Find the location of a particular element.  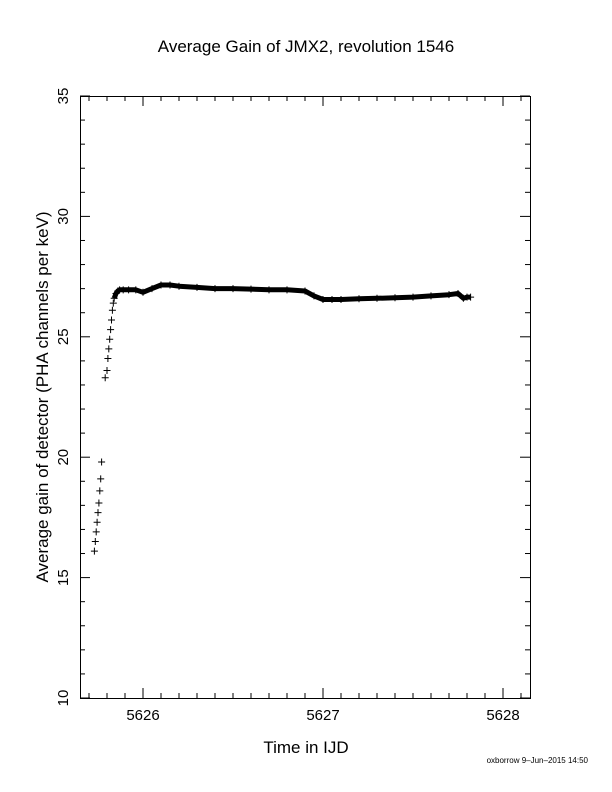

footer-note: oxborrow 9–Jun–2015 14:50 is located at coordinates (537, 760).